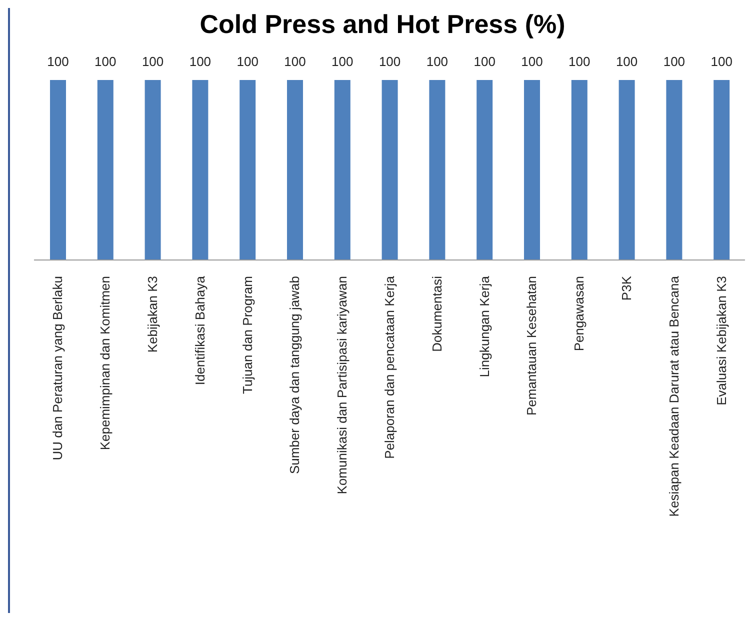 This screenshot has width=753, height=621. I want to click on x-tick-label: Pelaporan dan pencataan Kerja, so click(389, 367).